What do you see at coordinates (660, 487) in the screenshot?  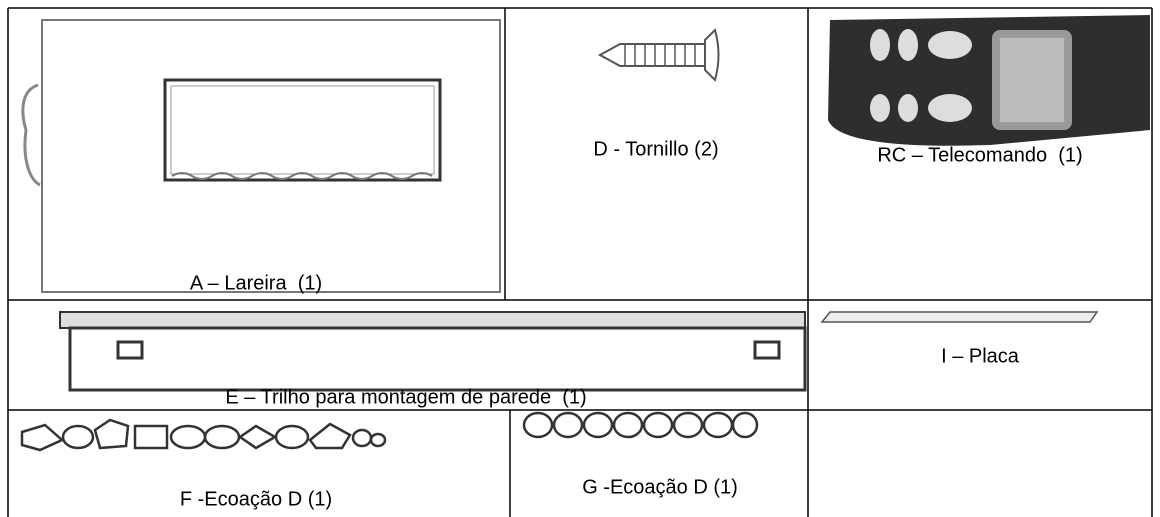 I see `part-label: G -Ecoação D (1)` at bounding box center [660, 487].